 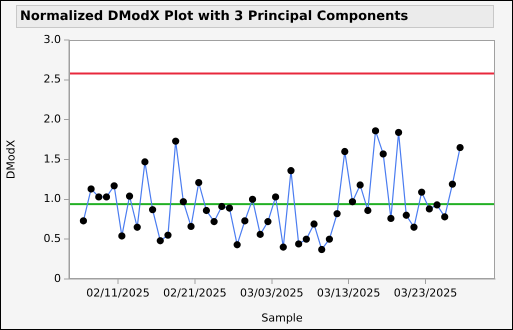 I want to click on chart-title: Normalized DModX Plot with 3 Principal Components, so click(x=255, y=16).